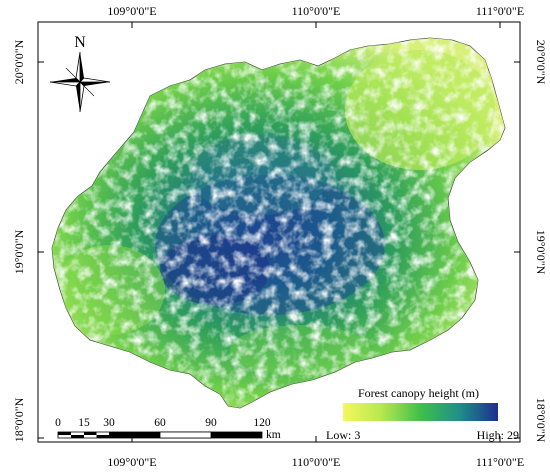  What do you see at coordinates (500, 11) in the screenshot?
I see `top-lon-label-3: 111°0'0"E` at bounding box center [500, 11].